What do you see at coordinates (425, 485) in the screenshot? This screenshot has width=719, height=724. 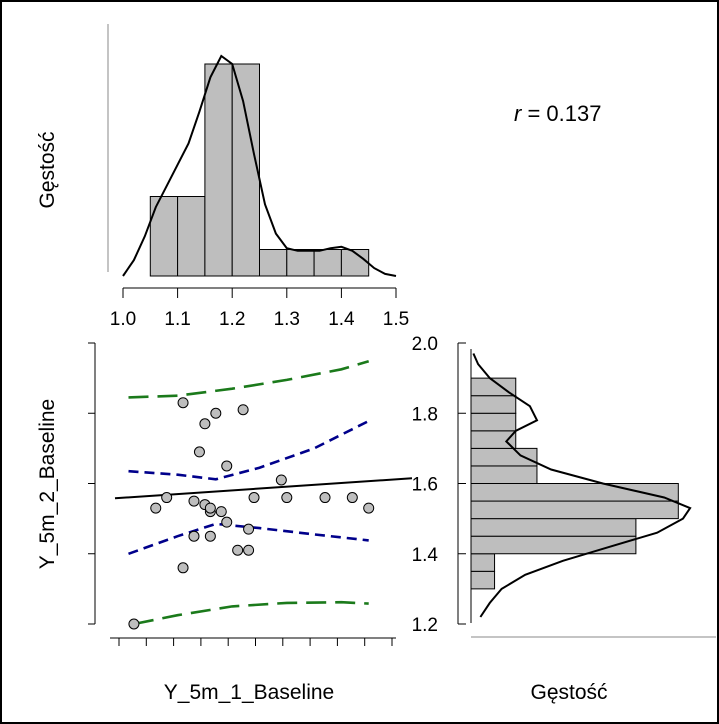 I see `right-y-tick-label-3: 1.6` at bounding box center [425, 485].